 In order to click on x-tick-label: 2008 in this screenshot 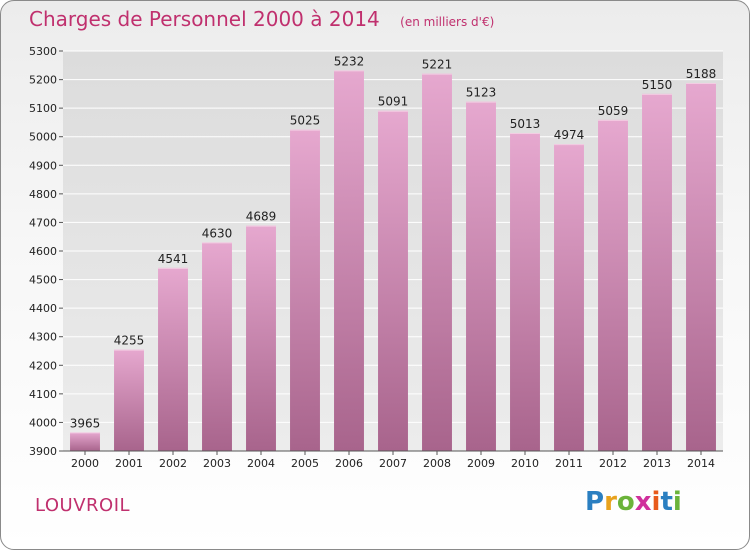, I will do `click(437, 463)`.